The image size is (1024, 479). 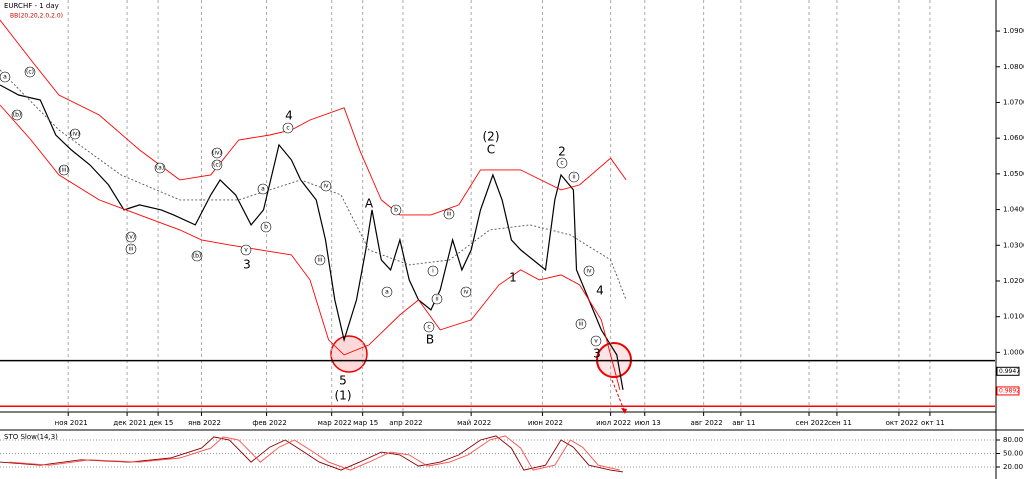 What do you see at coordinates (1013, 454) in the screenshot?
I see `y-tick-label: 50.00` at bounding box center [1013, 454].